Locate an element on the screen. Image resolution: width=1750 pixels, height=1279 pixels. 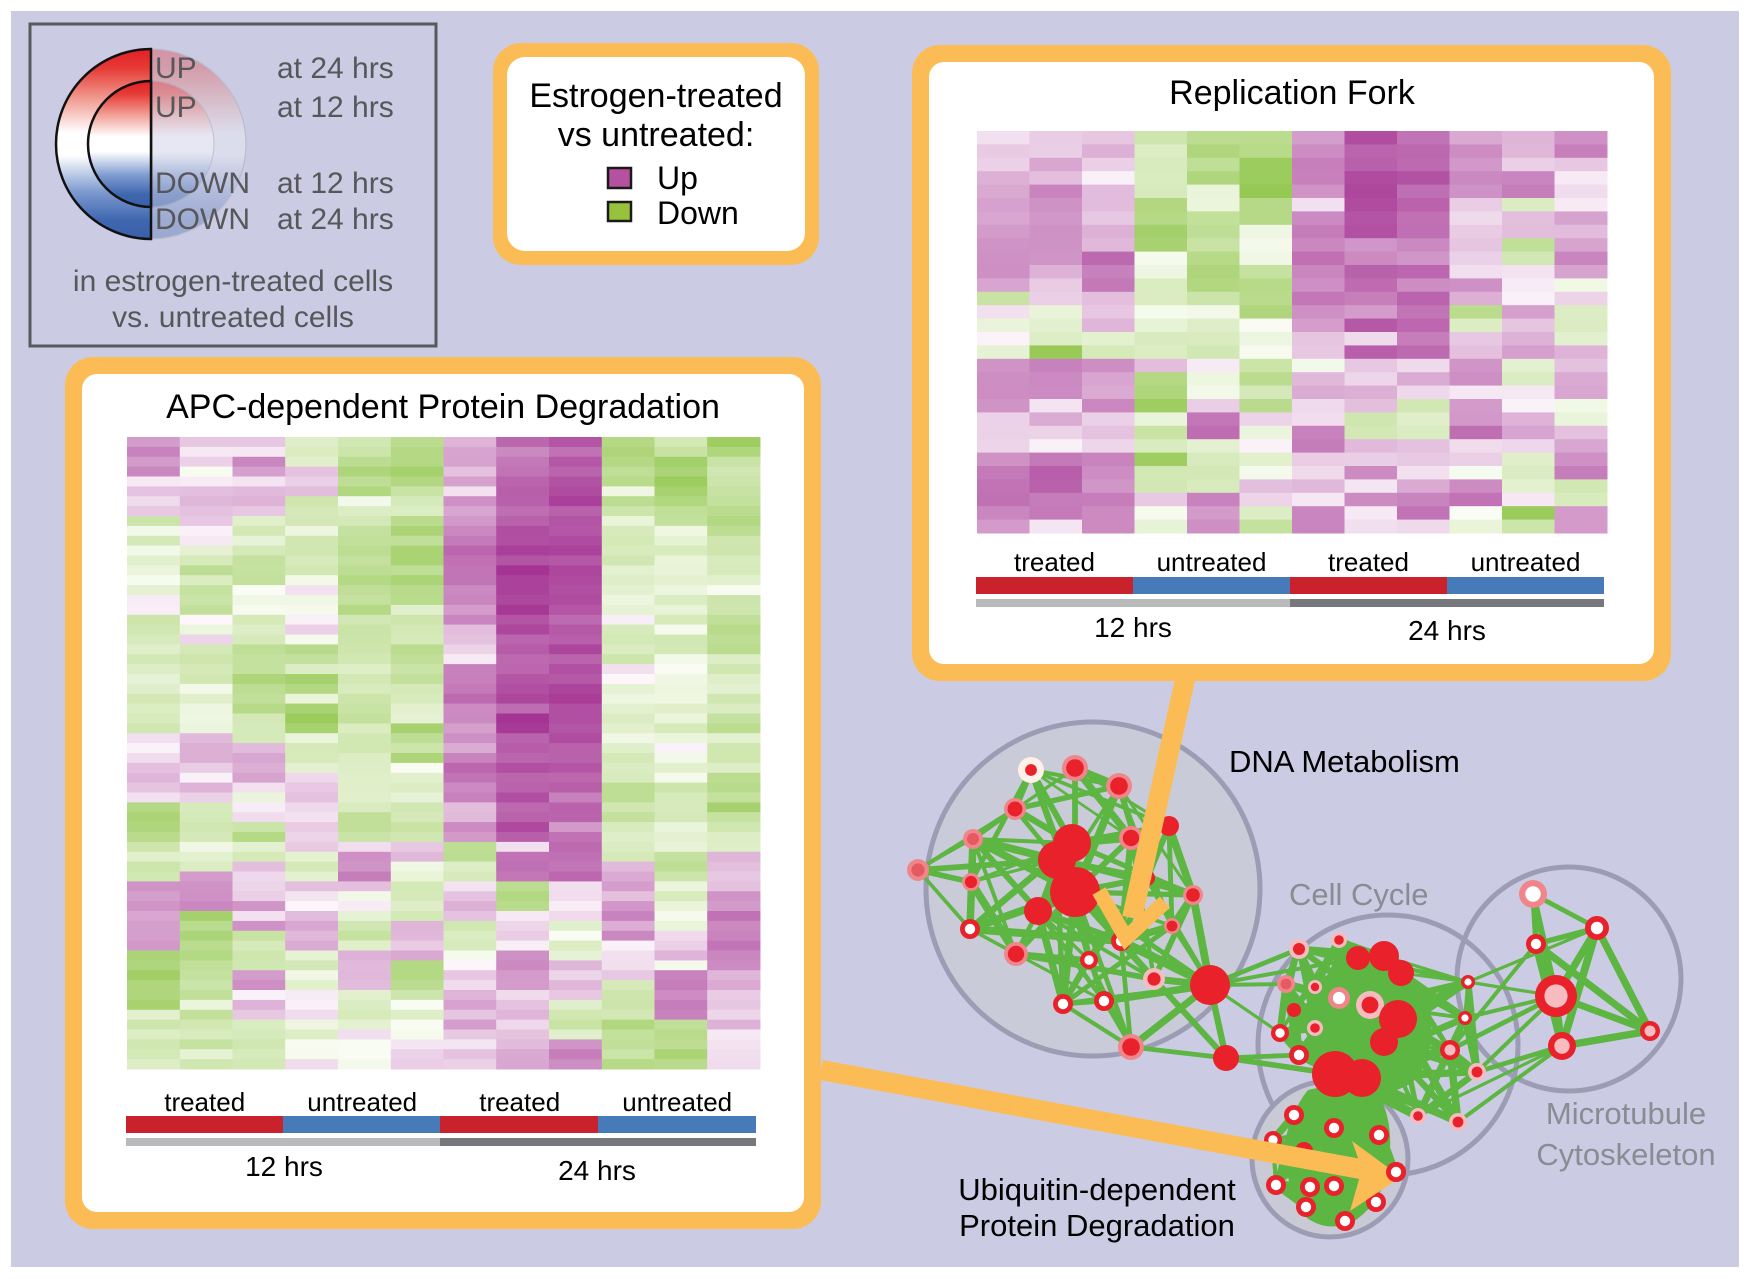
svg-text:APC-dependent Protein Degradat: APC-dependent Protein Degradation is located at coordinates (443, 407).